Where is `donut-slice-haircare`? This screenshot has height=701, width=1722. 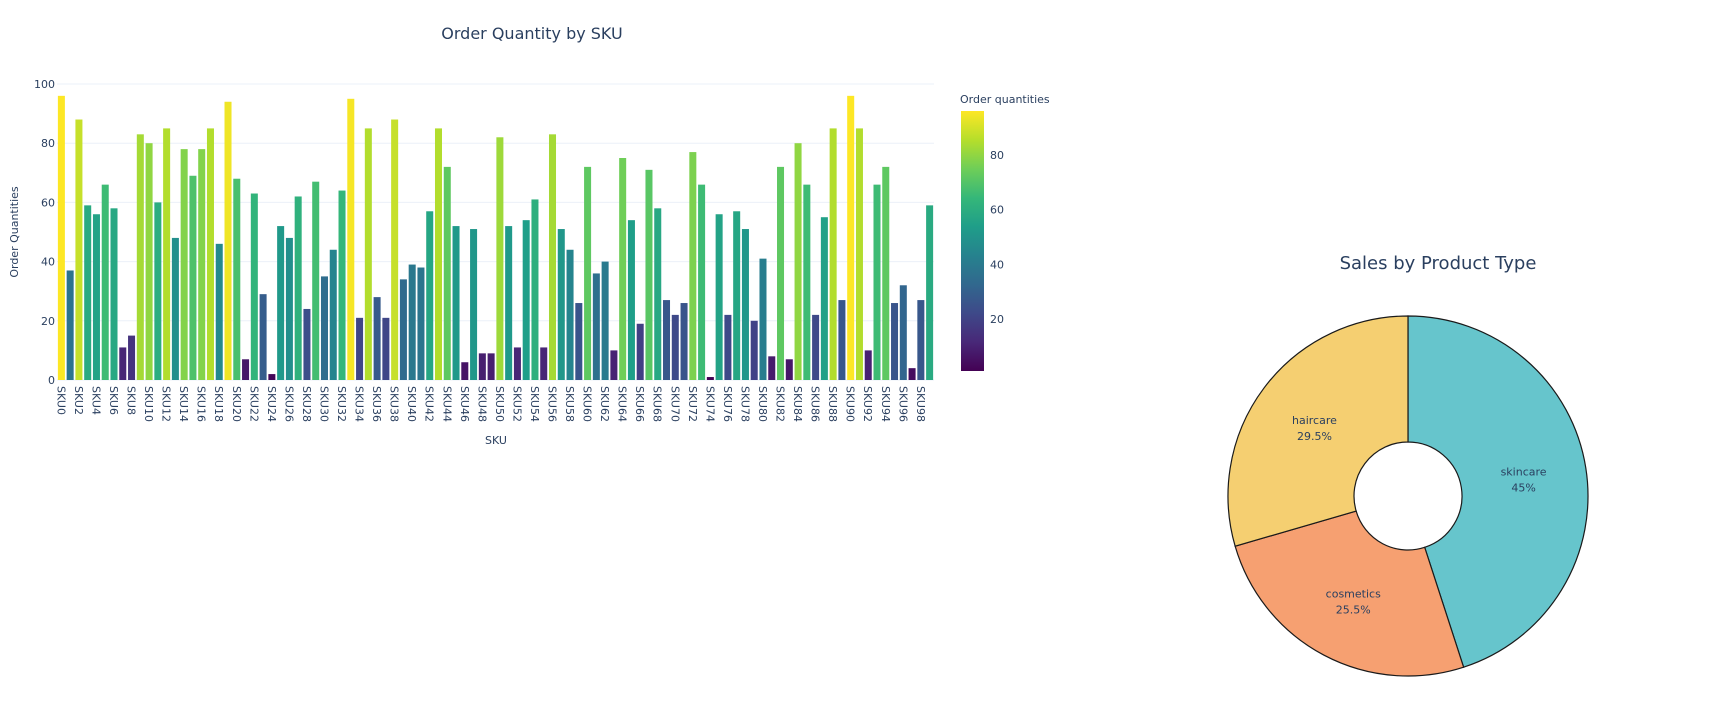
donut-slice-haircare is located at coordinates (1318, 431).